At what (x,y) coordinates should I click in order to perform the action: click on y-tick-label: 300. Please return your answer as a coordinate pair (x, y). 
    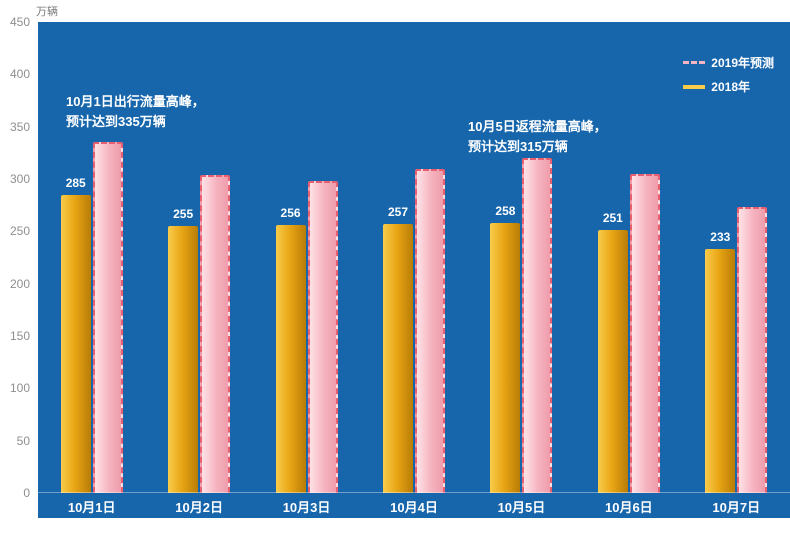
    Looking at the image, I should click on (19, 179).